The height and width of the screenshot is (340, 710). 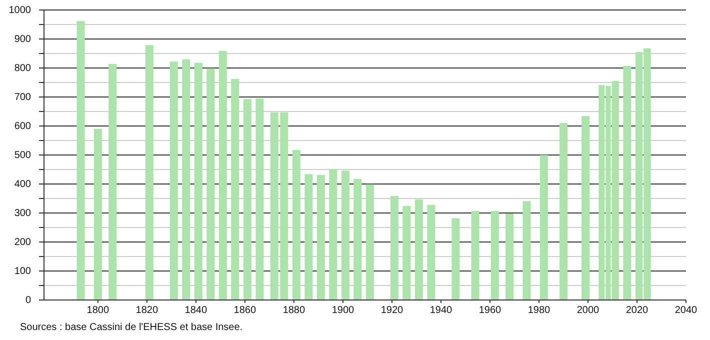 What do you see at coordinates (23, 98) in the screenshot?
I see `y-tick-label: 700` at bounding box center [23, 98].